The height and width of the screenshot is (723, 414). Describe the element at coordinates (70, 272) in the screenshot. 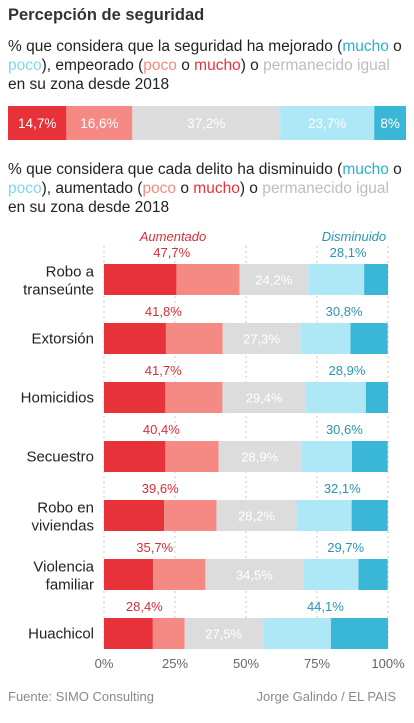

I see `category-label: Robo a` at that location.